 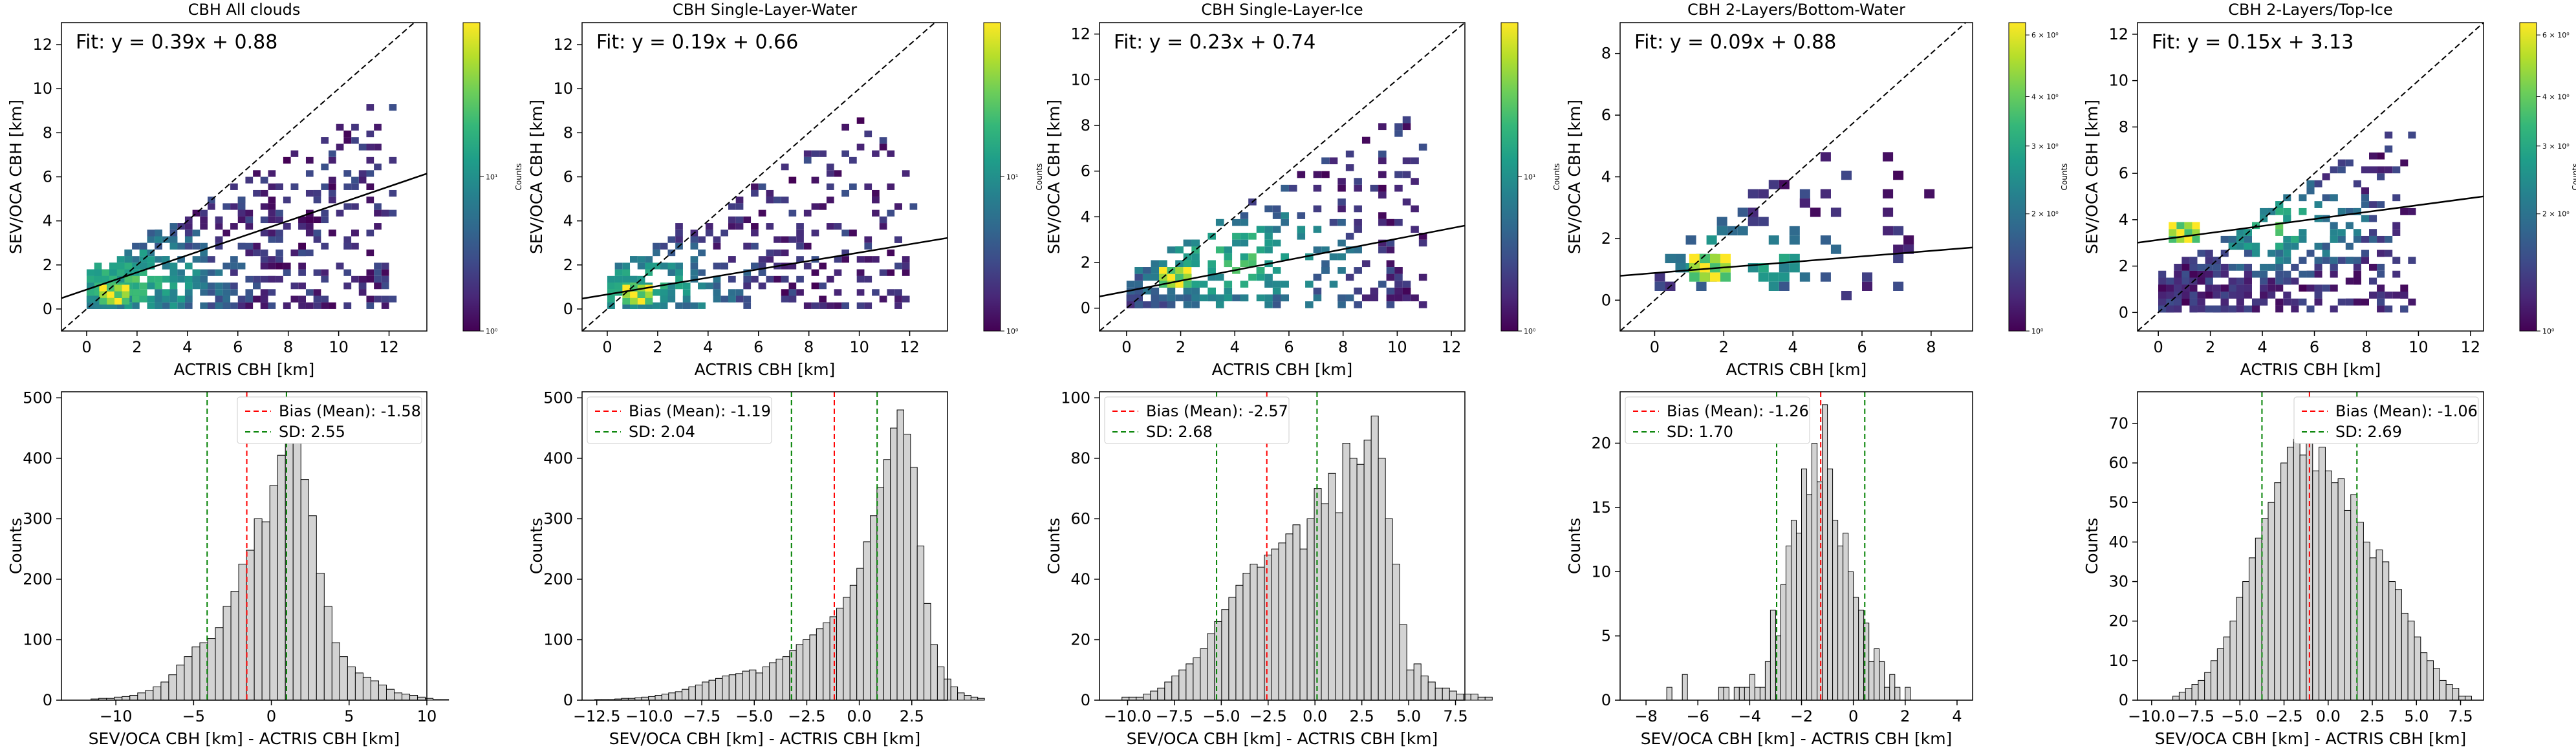 I want to click on y-tick-label: 0, so click(x=568, y=700).